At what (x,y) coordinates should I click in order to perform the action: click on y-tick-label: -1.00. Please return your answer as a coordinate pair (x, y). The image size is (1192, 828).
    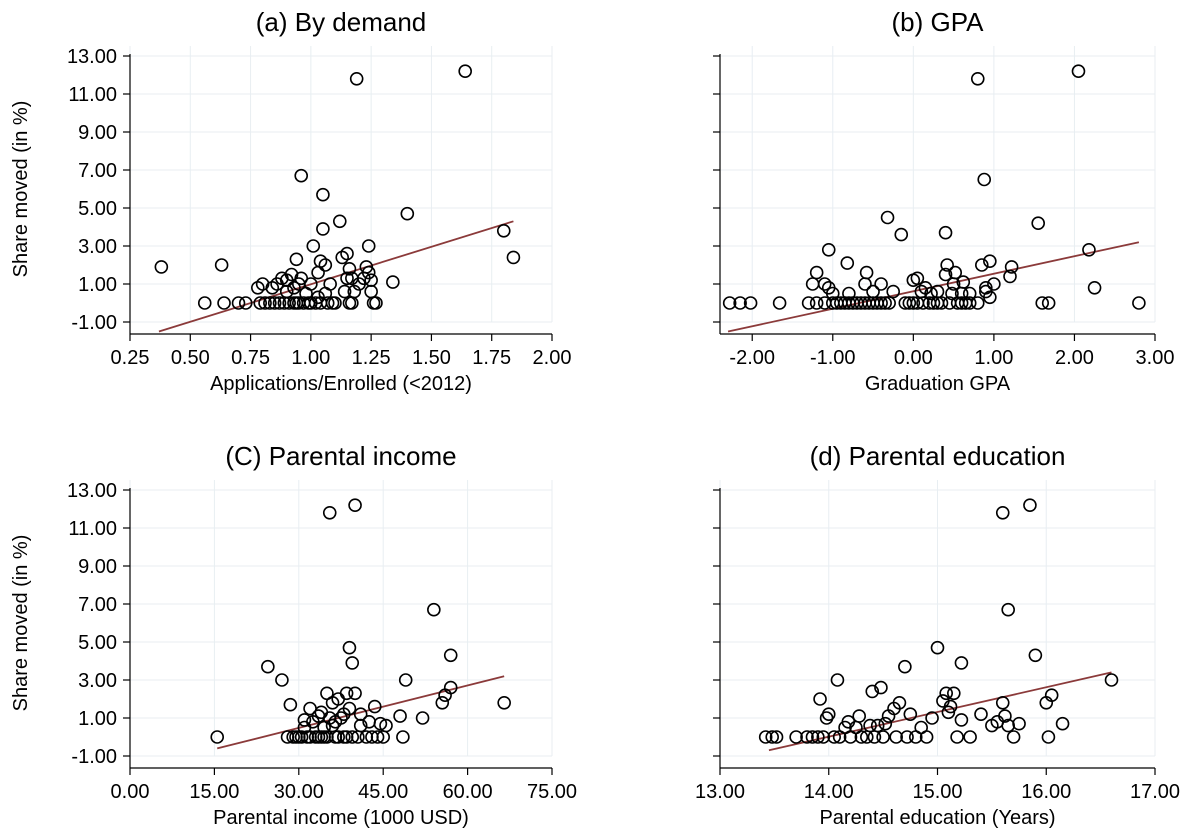
    Looking at the image, I should click on (94, 323).